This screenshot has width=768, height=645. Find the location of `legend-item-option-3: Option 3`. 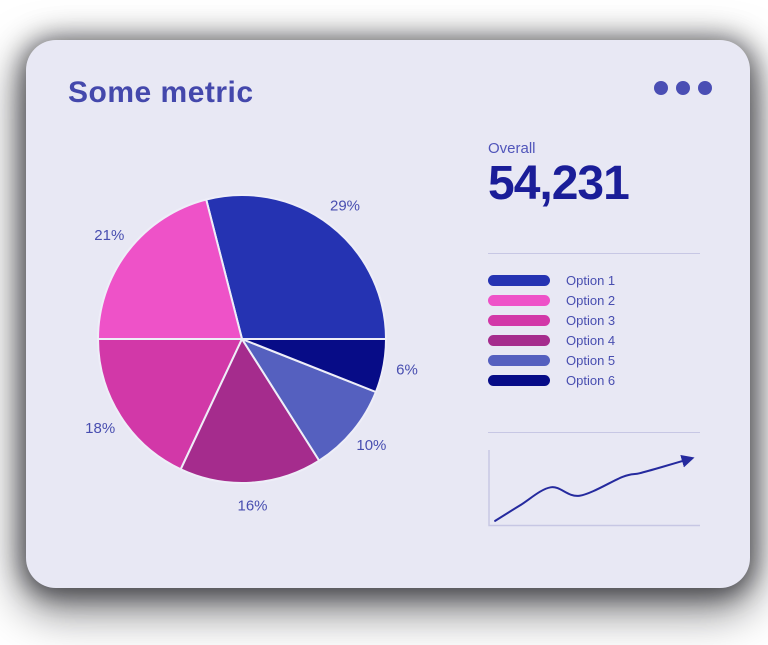

legend-item-option-3: Option 3 is located at coordinates (594, 320).